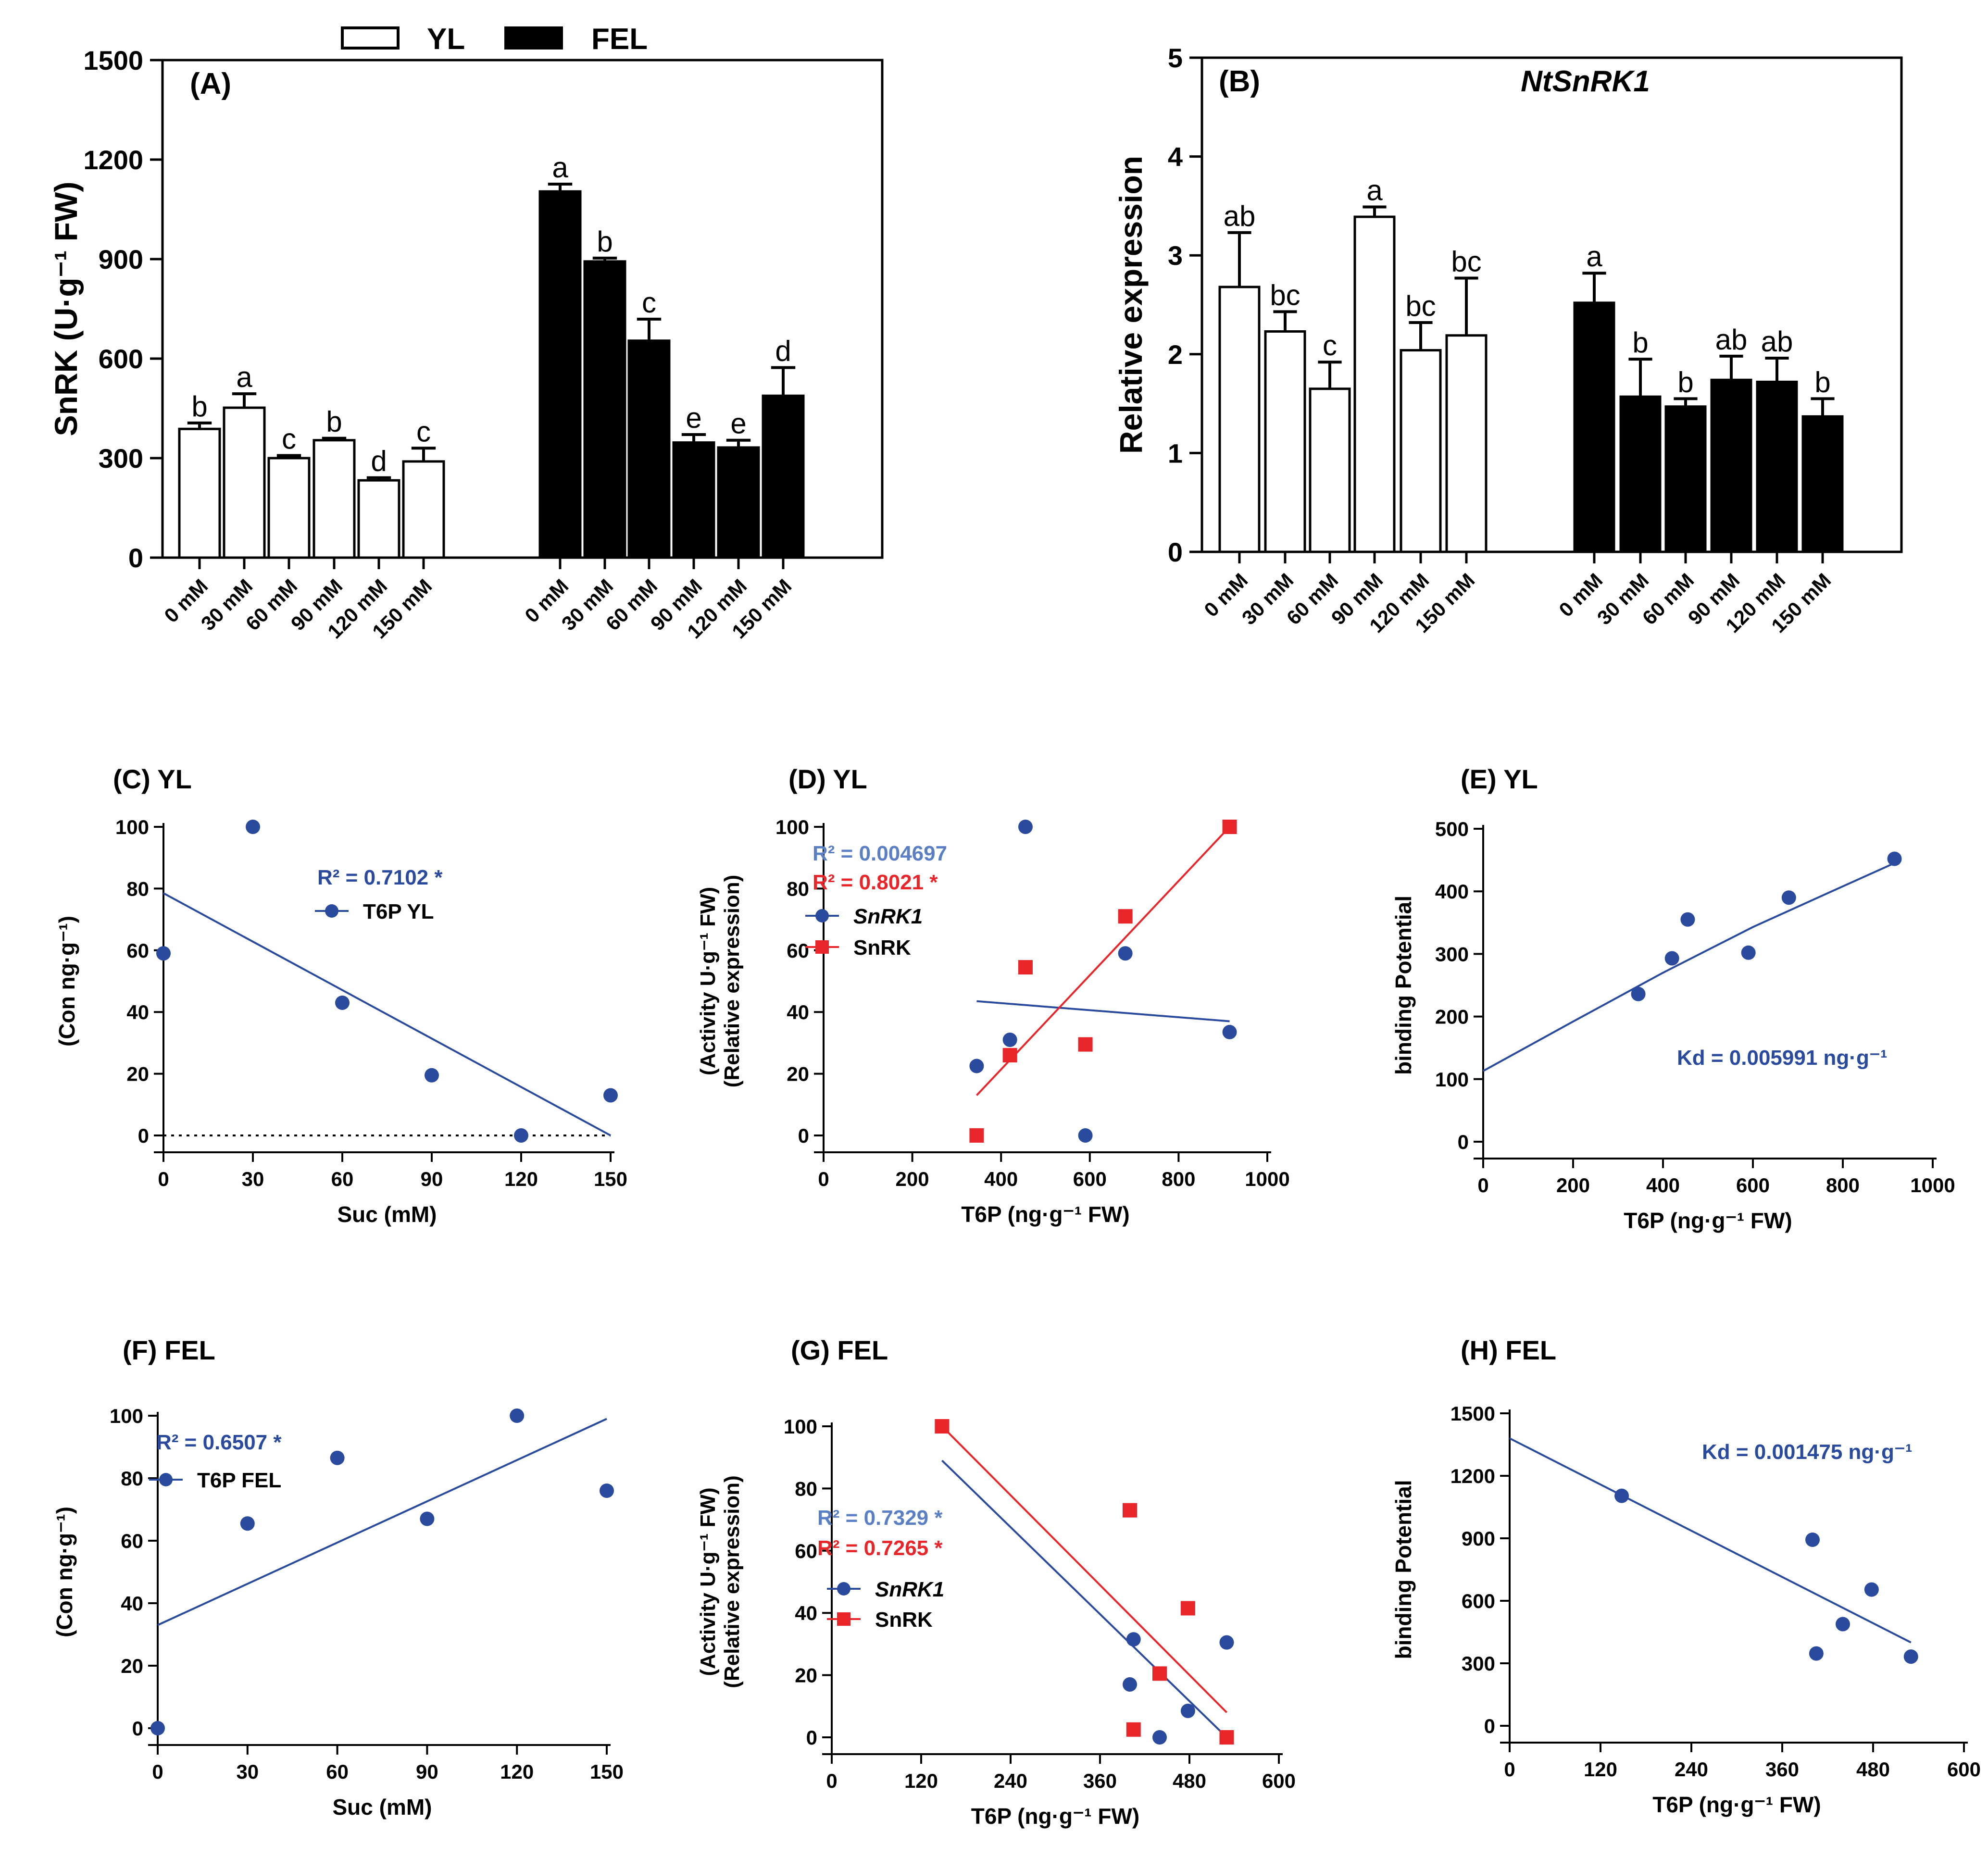 The width and height of the screenshot is (1988, 1870). Describe the element at coordinates (342, 1179) in the screenshot. I see `x-tick-label: 60` at that location.